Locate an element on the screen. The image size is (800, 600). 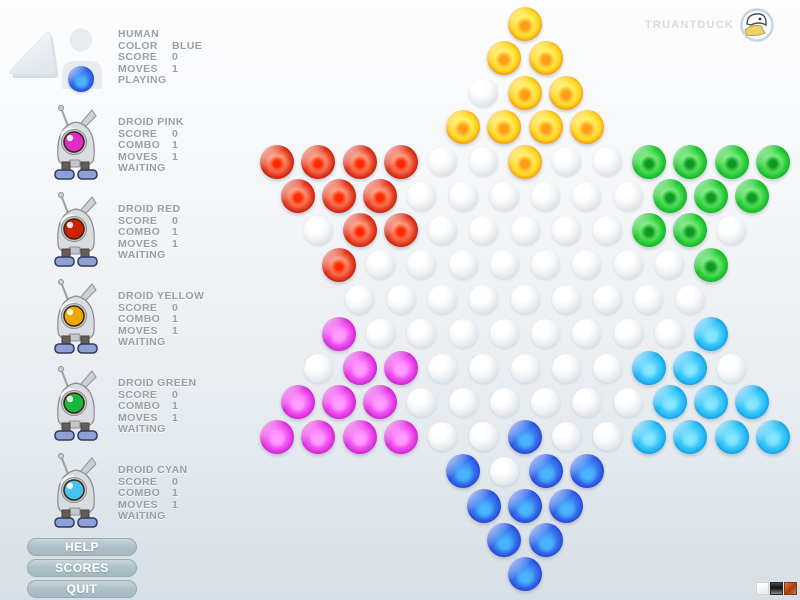
scores-button: SCORES is located at coordinates (82, 568).